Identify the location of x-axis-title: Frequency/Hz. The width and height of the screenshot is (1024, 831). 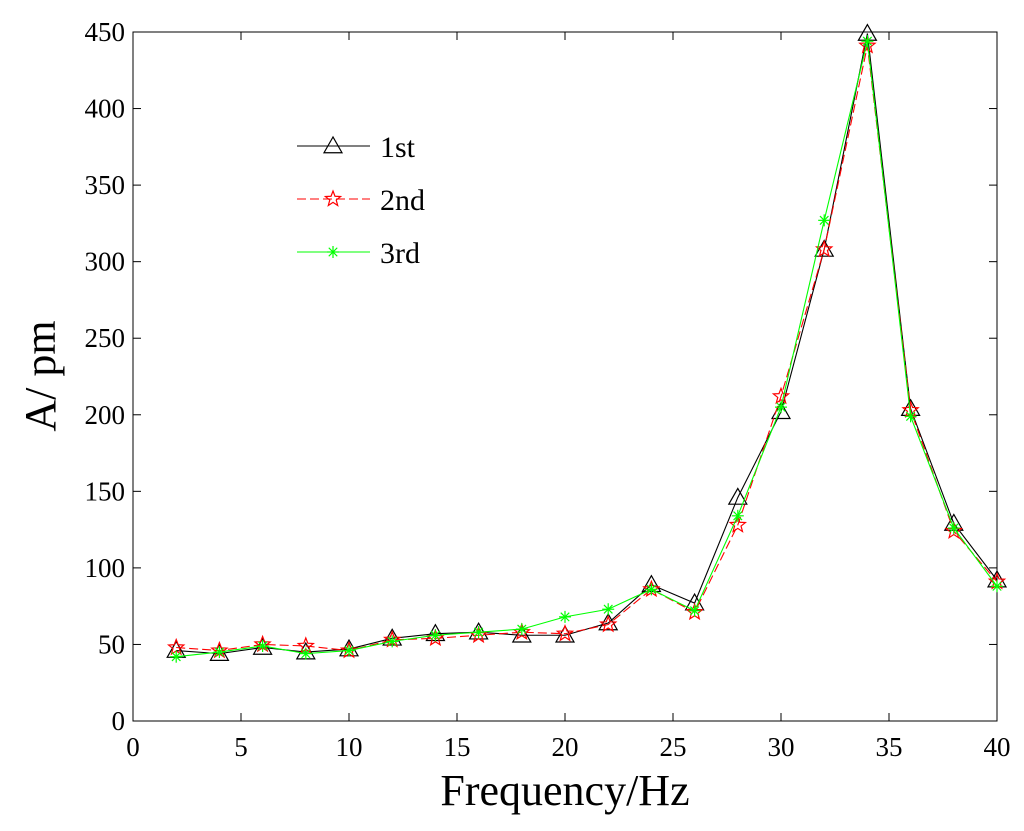
(564, 790).